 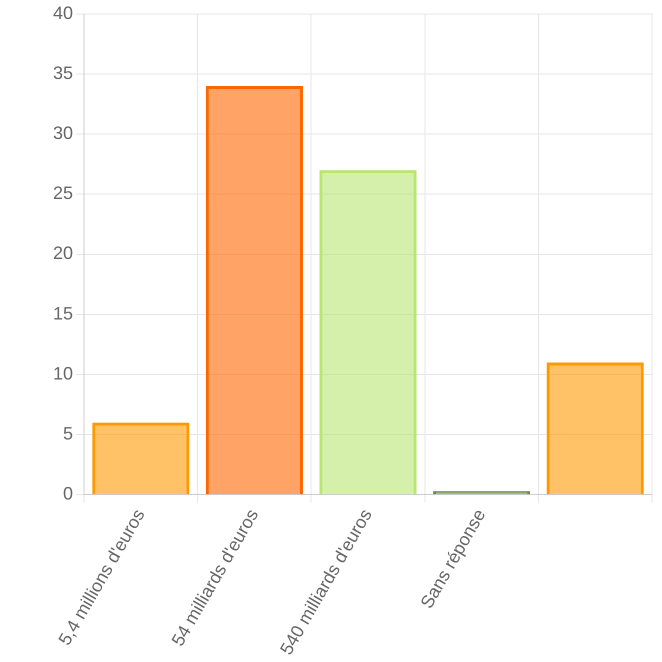 What do you see at coordinates (68, 434) in the screenshot?
I see `y-tick-label: 5` at bounding box center [68, 434].